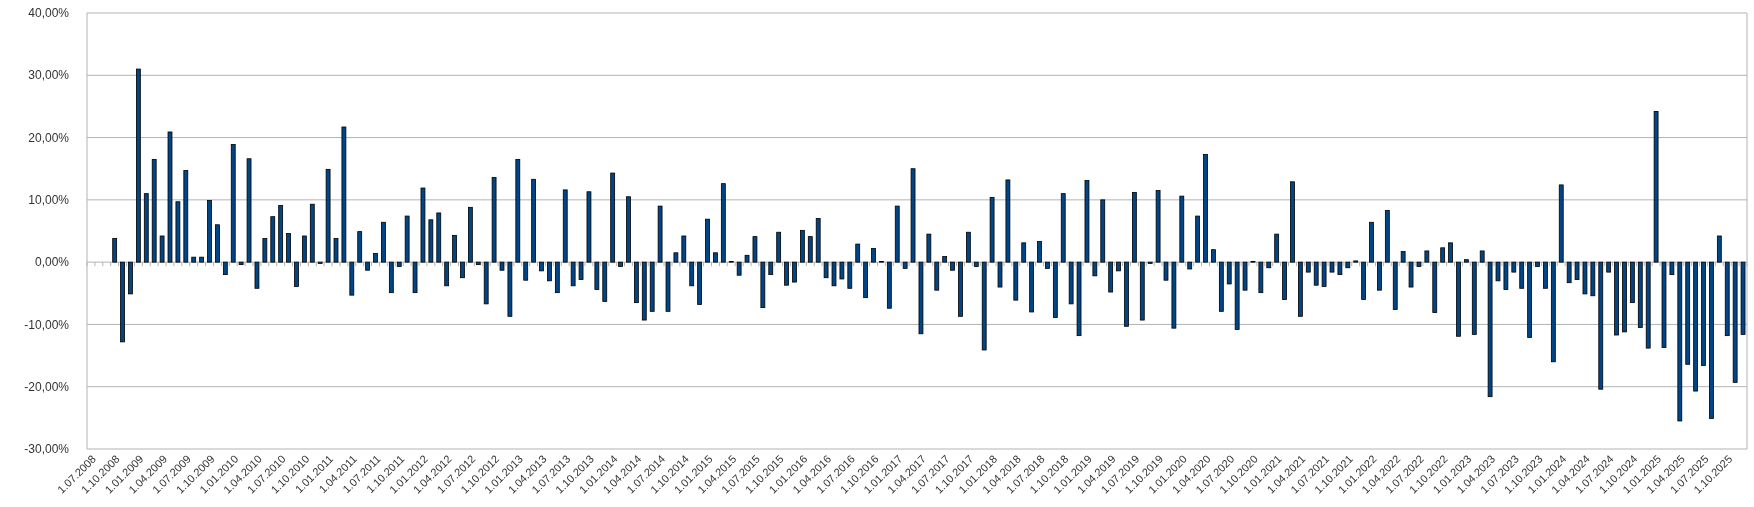  I want to click on y-tick-label: -10,00%, so click(47, 324).